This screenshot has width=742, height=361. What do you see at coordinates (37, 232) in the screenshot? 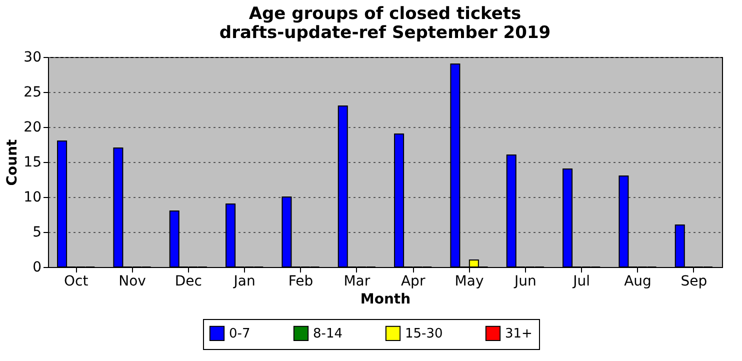
I see `y-tick-label: 5` at bounding box center [37, 232].